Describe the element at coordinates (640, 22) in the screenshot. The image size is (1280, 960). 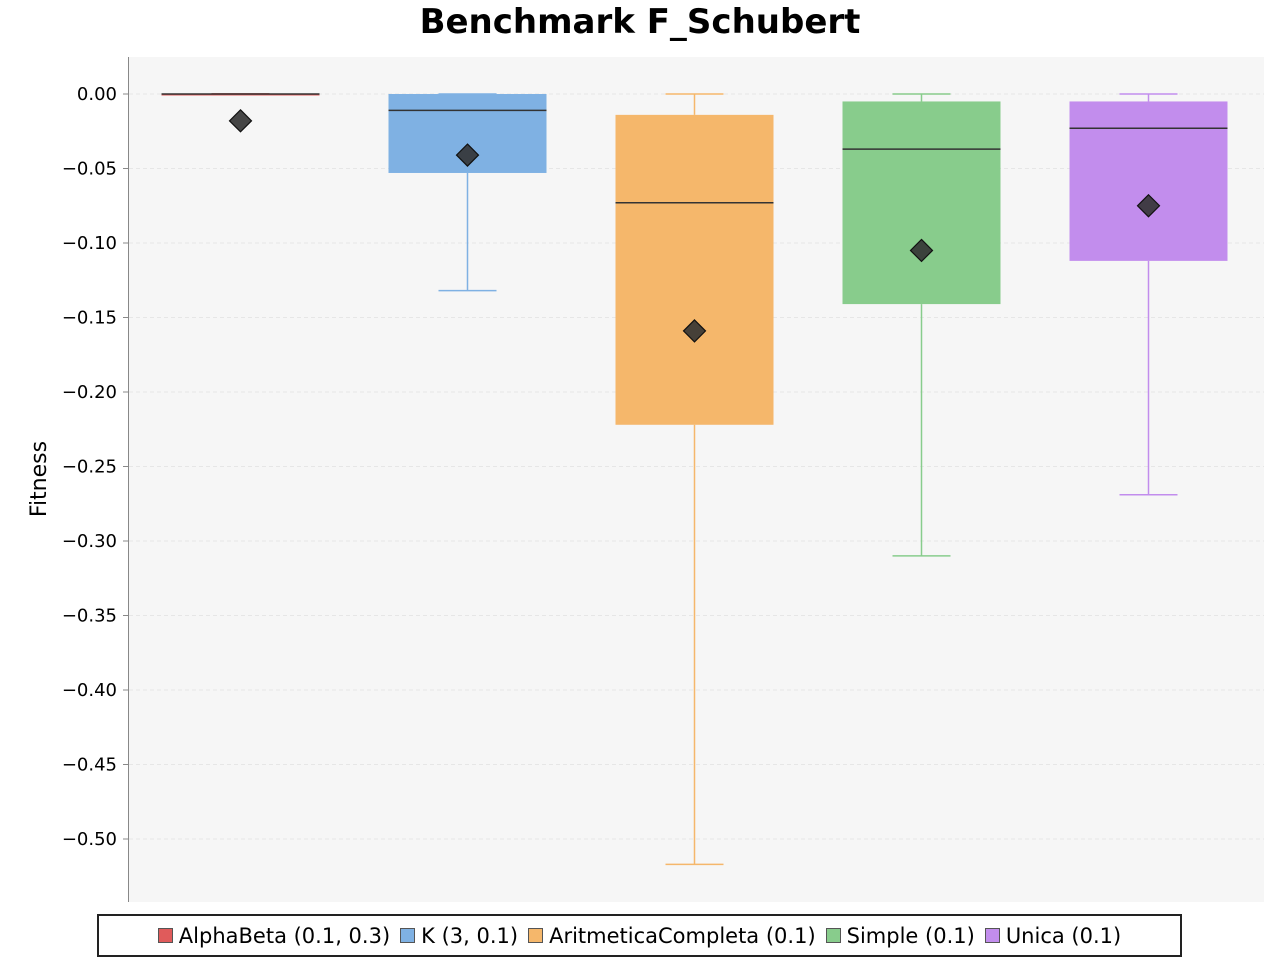
I see `chart-title: Benchmark F_Schubert` at that location.